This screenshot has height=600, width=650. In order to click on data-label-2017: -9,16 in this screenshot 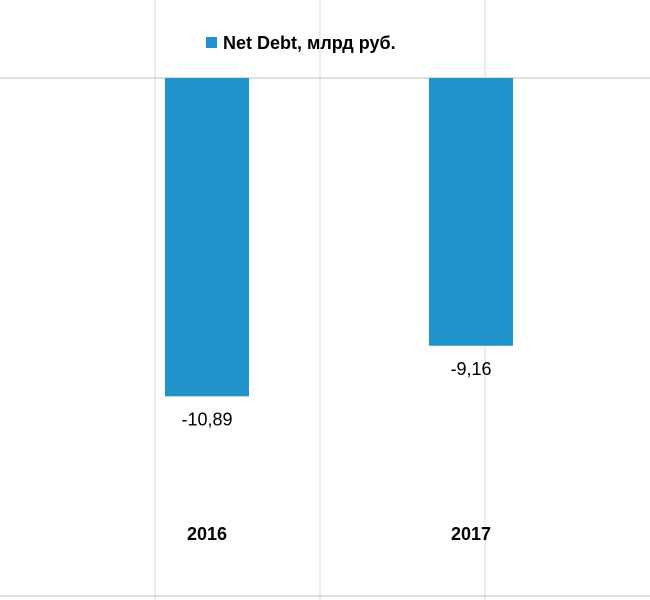, I will do `click(470, 369)`.